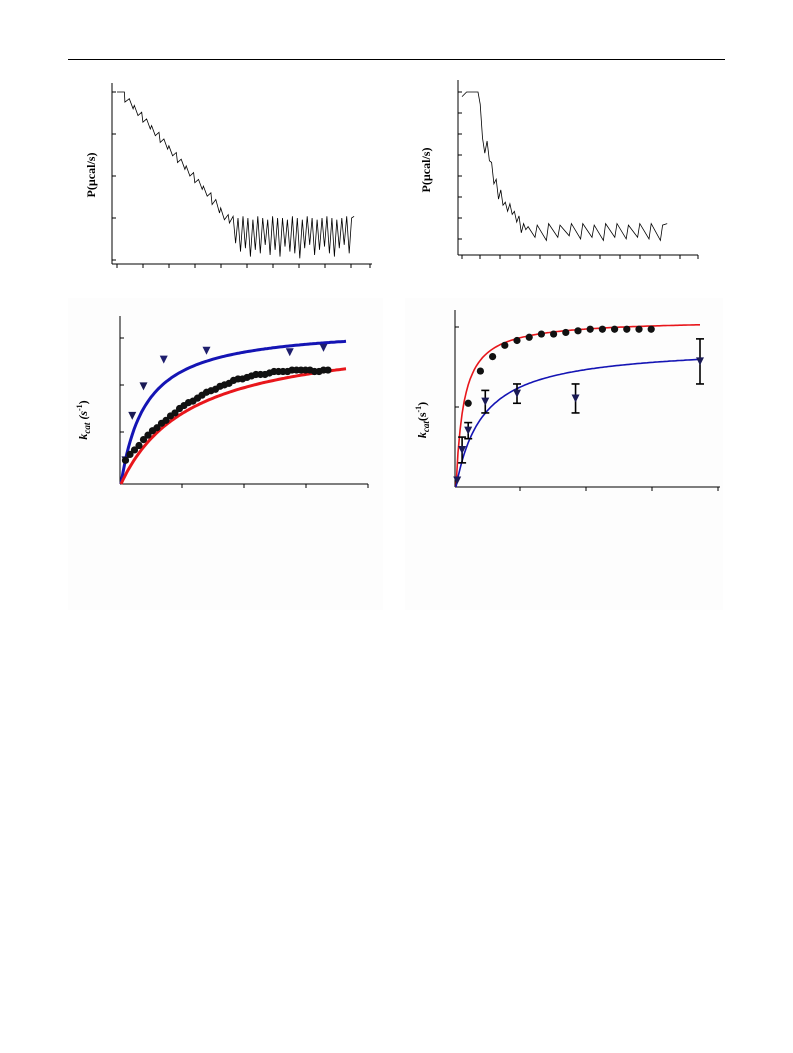  I want to click on kcat-left-y-label-unit: (s, so click(83, 417).